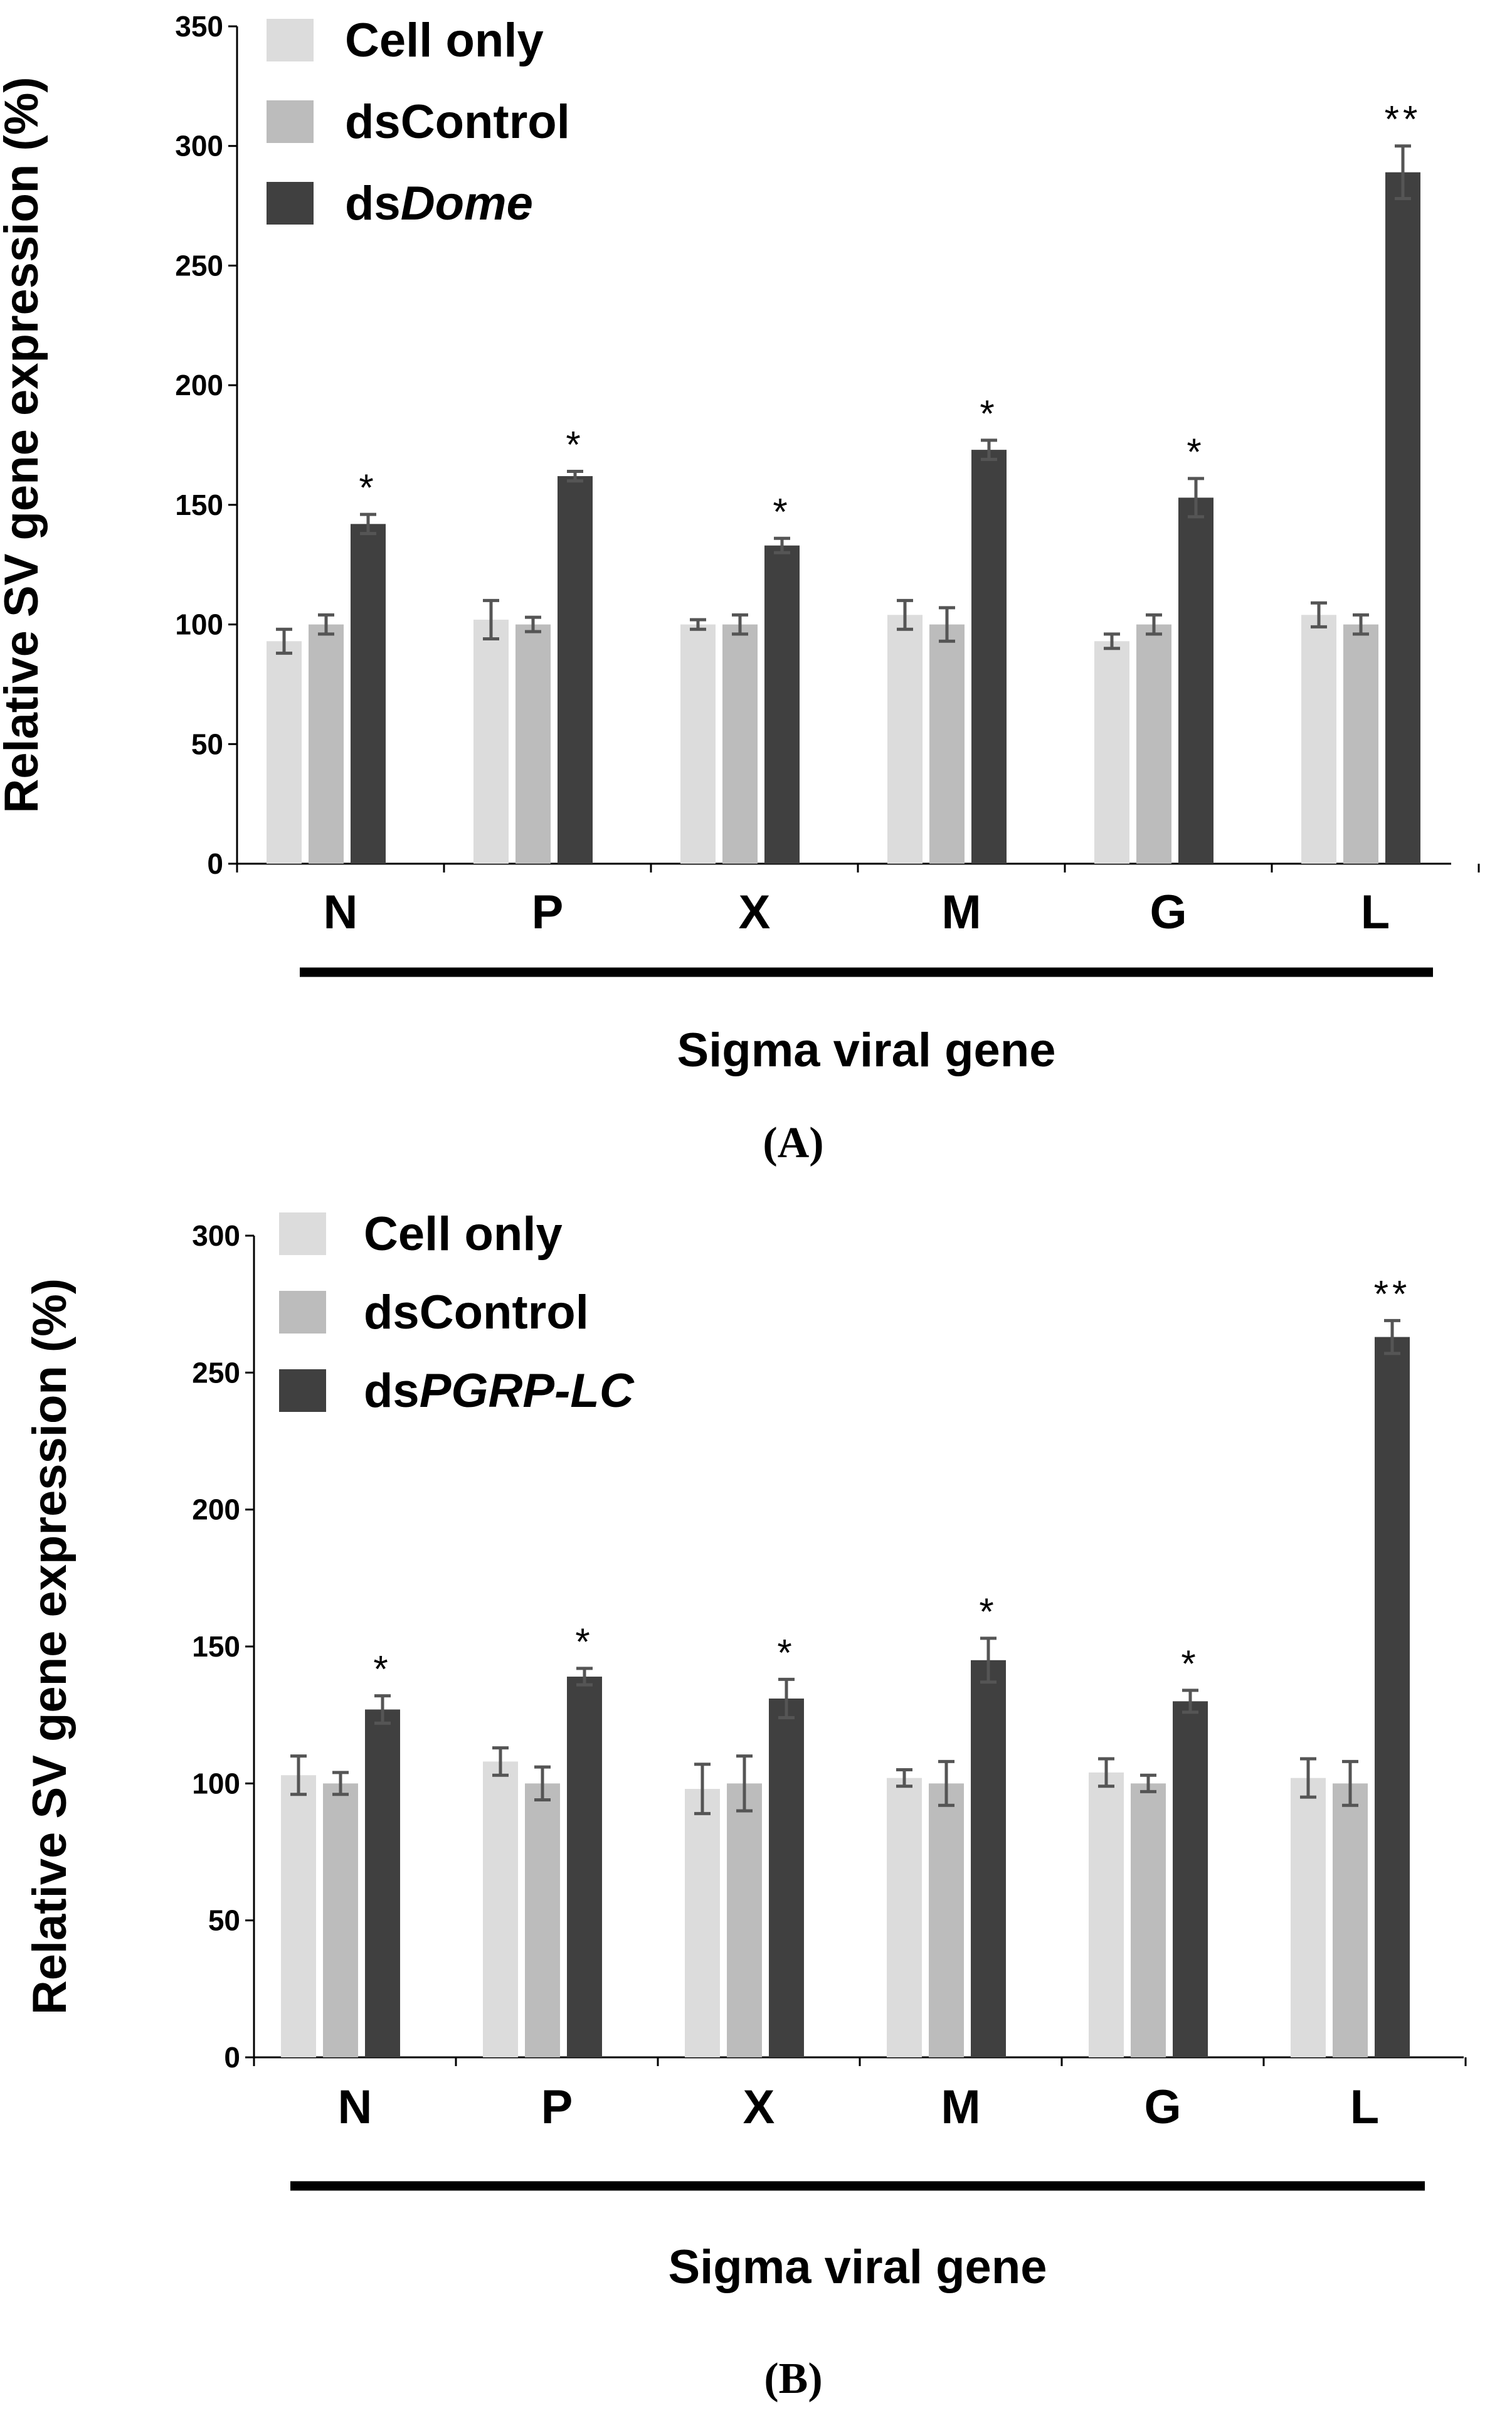 The width and height of the screenshot is (1512, 2418). What do you see at coordinates (793, 1143) in the screenshot?
I see `a-panel-label: (A)` at bounding box center [793, 1143].